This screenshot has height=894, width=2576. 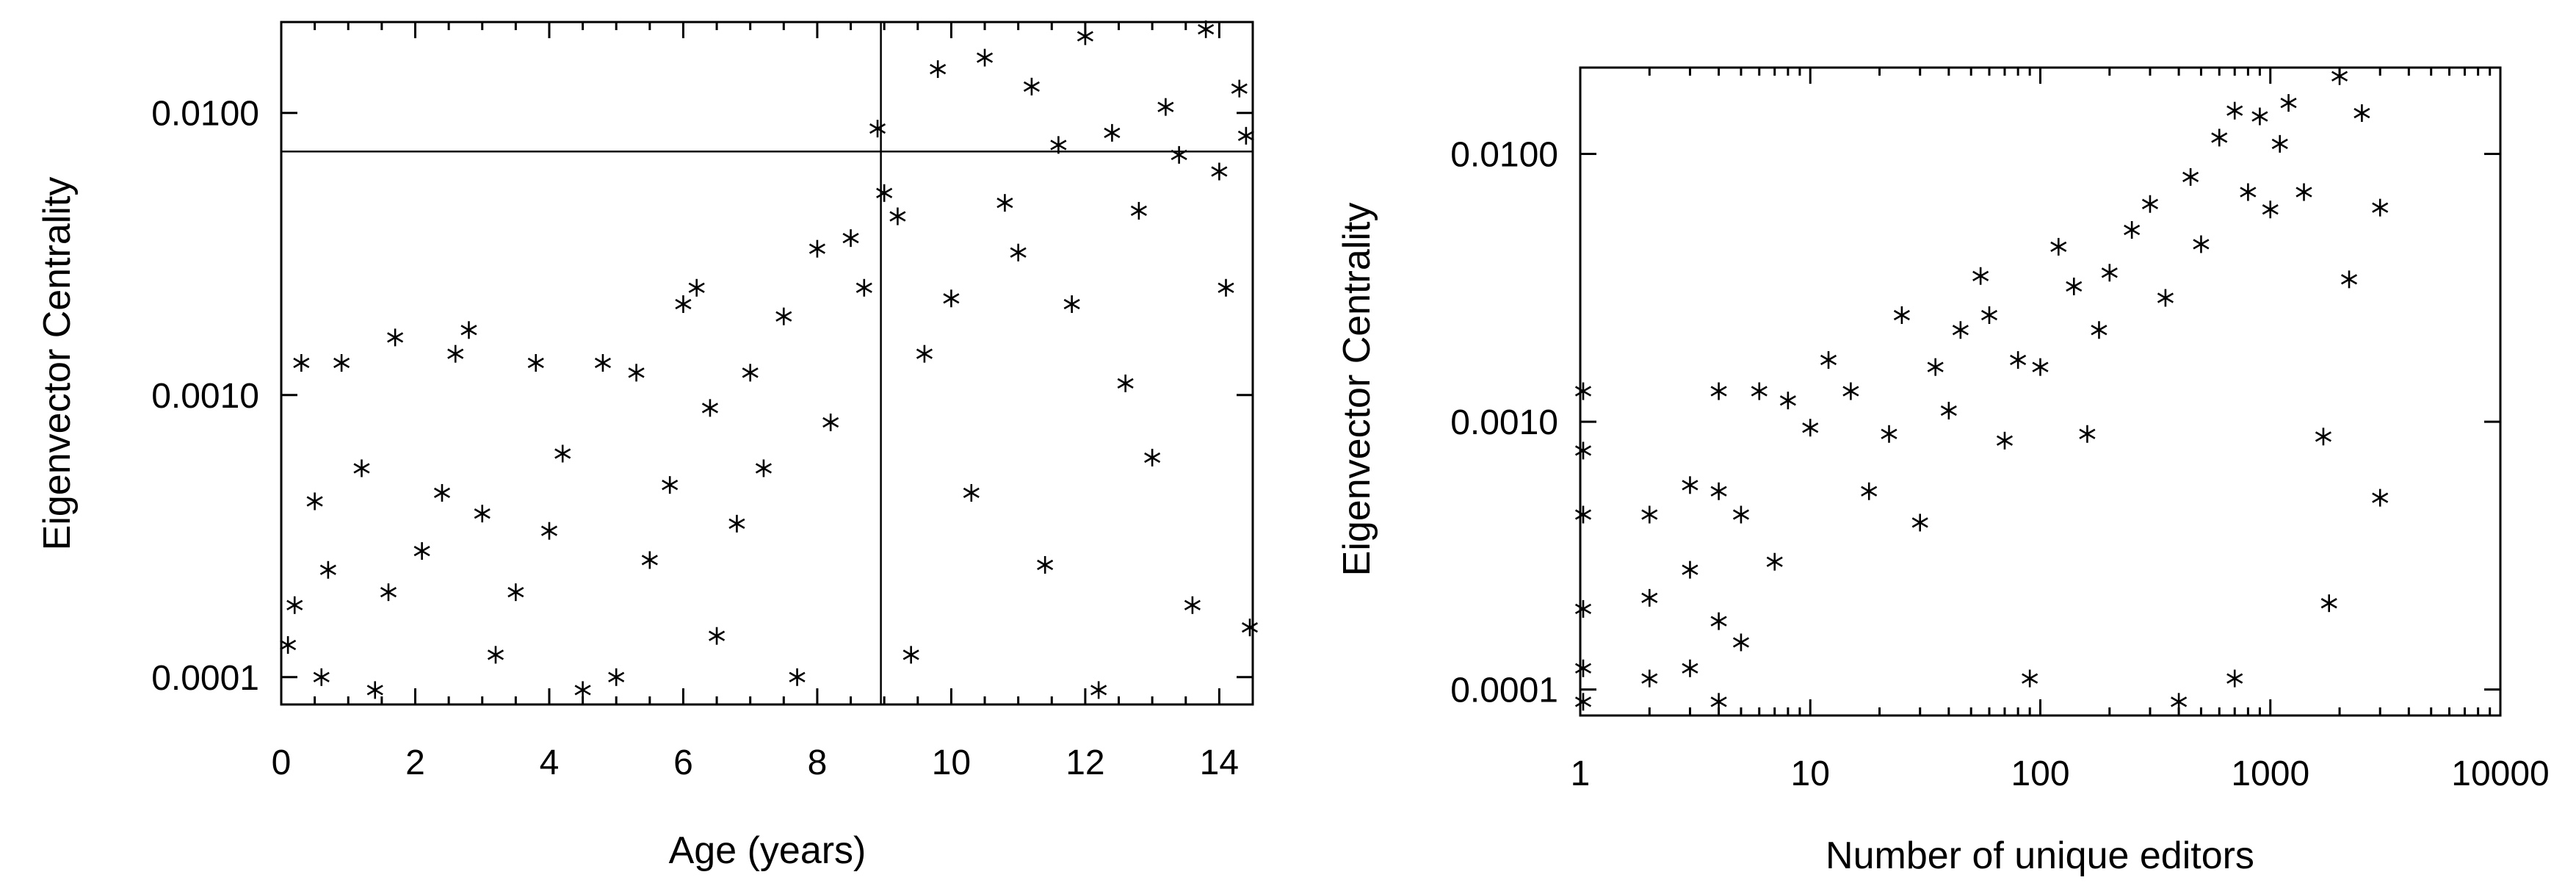 What do you see at coordinates (2040, 855) in the screenshot?
I see `right-x-axis-title: Number of unique editors` at bounding box center [2040, 855].